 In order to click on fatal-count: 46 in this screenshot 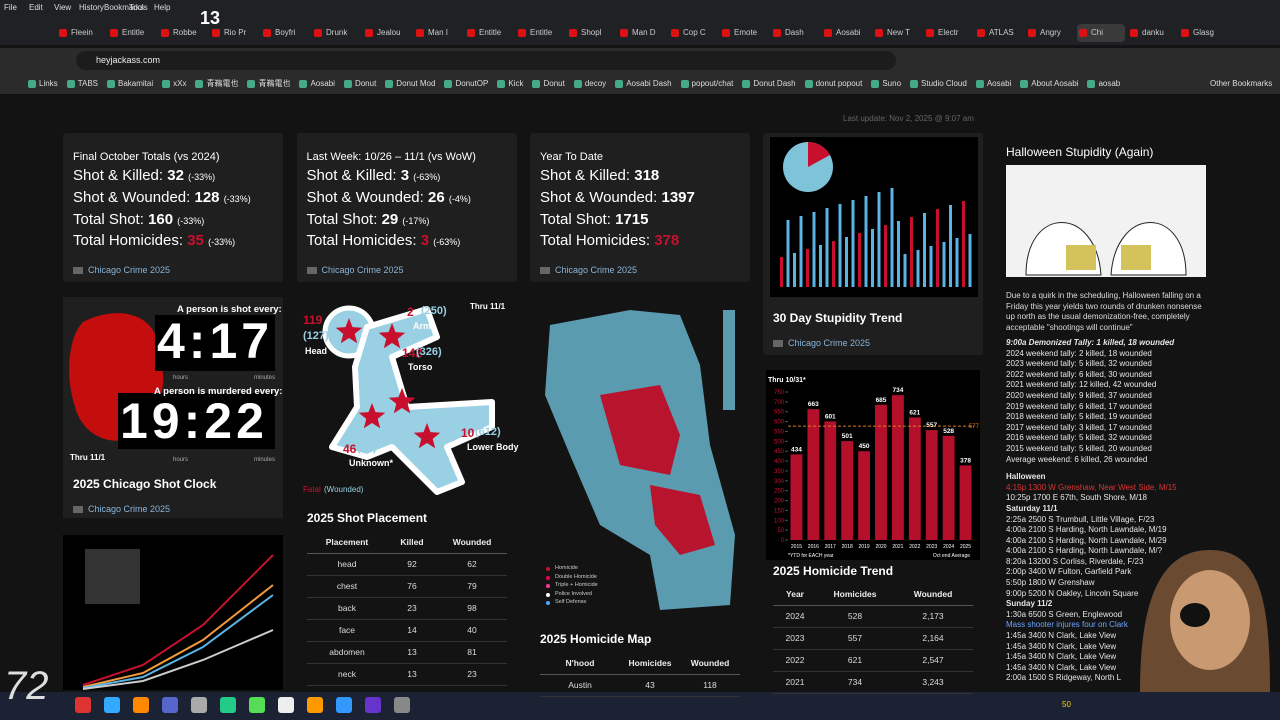, I will do `click(350, 449)`.